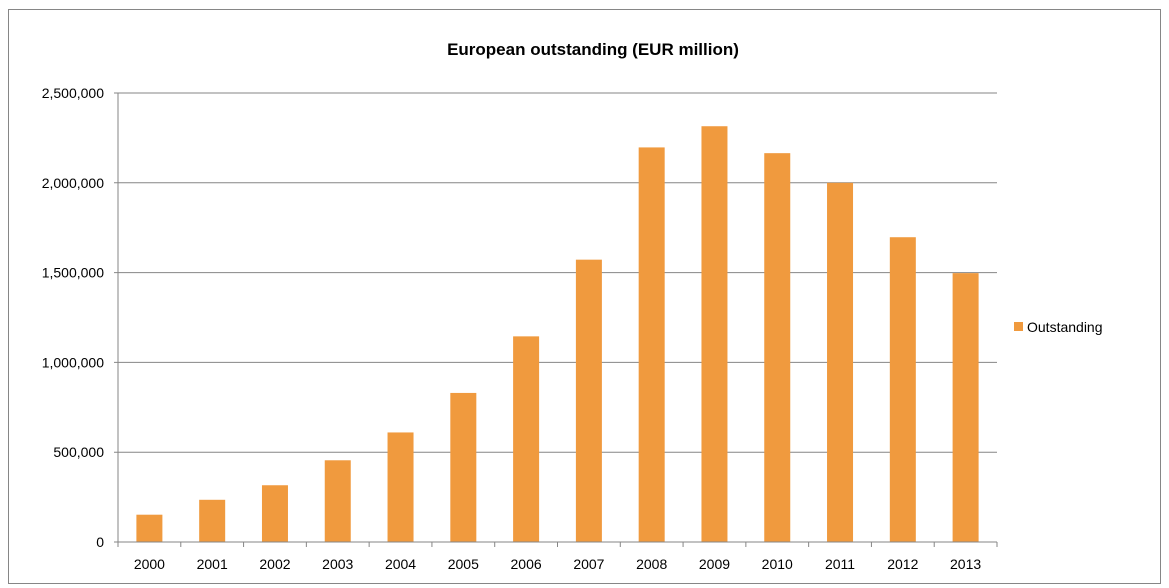  I want to click on x-tick-label: 2011, so click(840, 564).